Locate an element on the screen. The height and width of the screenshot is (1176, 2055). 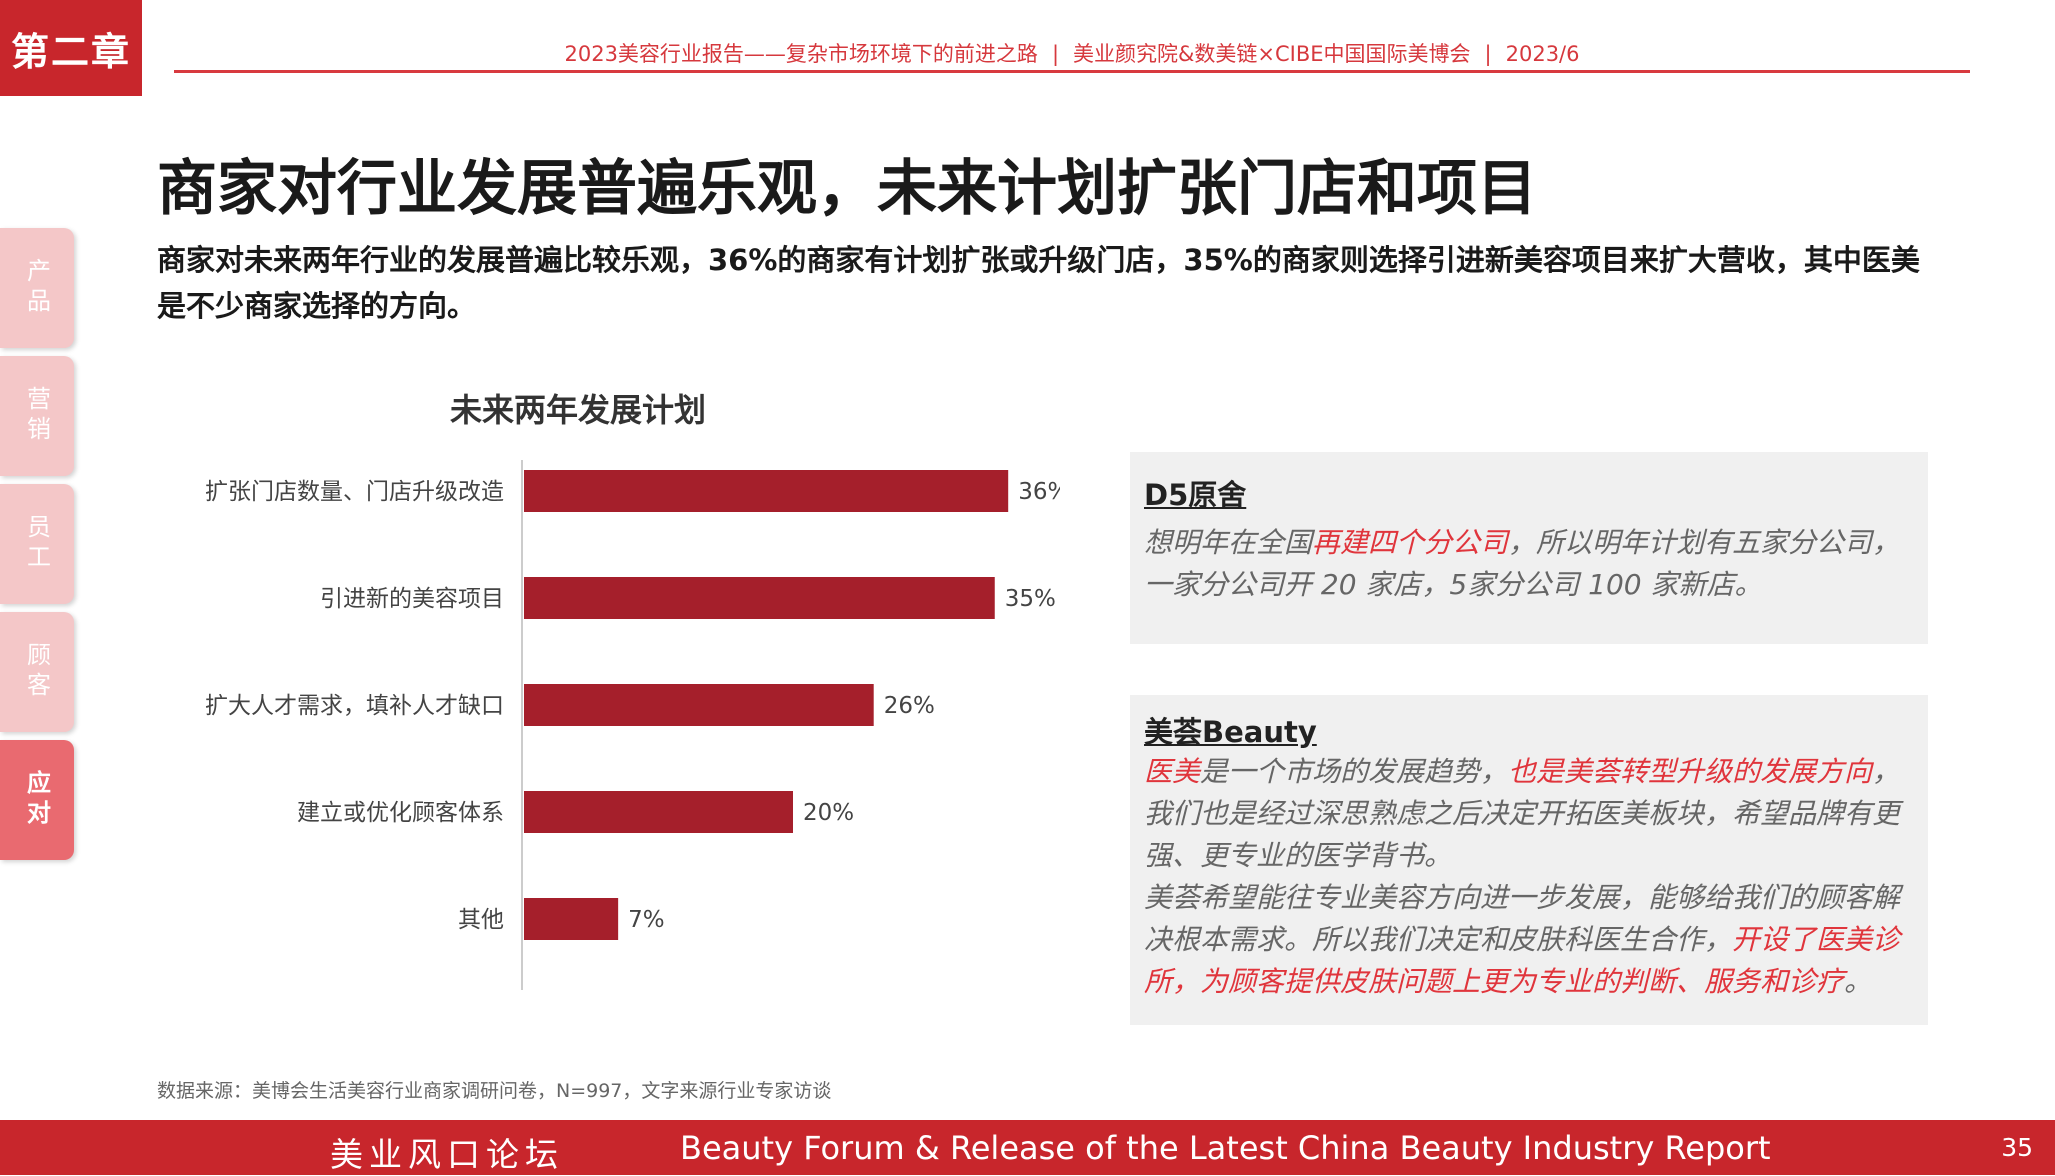
quote-highlight: 也是美荟转型升级的发展方向 is located at coordinates (1690, 771).